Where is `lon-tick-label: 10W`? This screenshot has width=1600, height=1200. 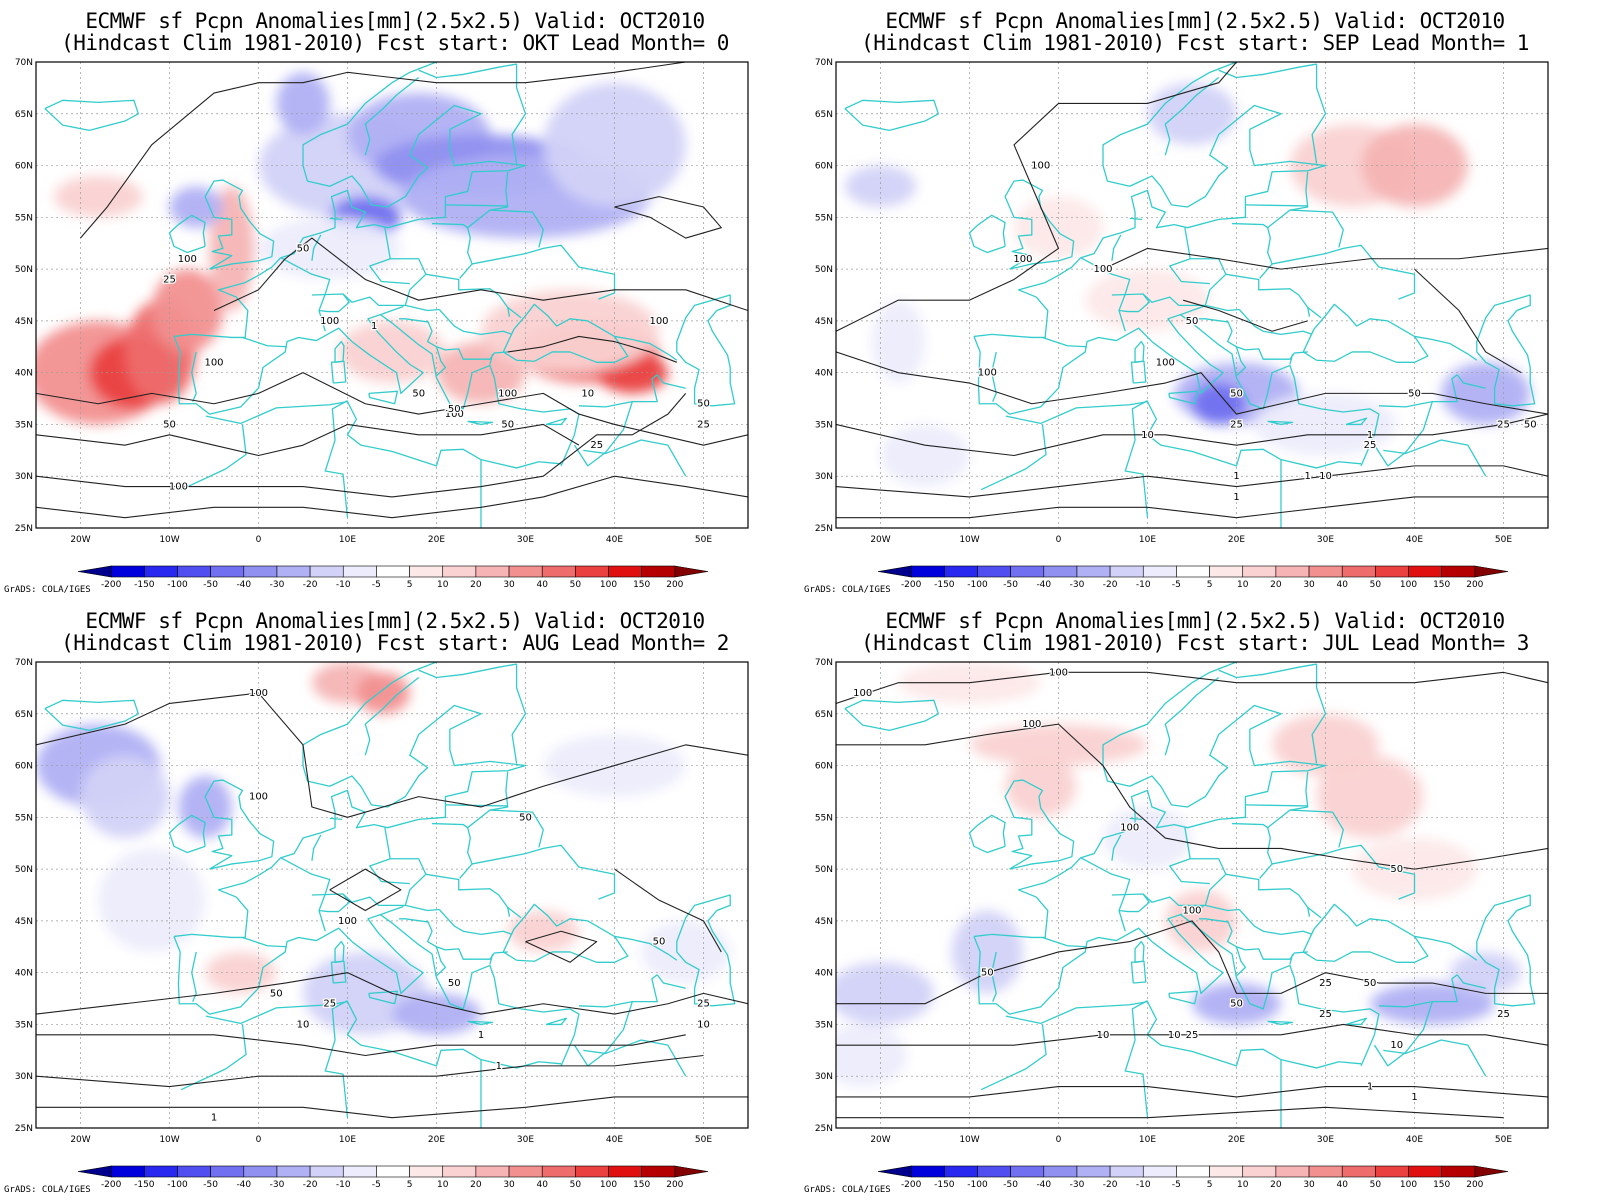 lon-tick-label: 10W is located at coordinates (969, 540).